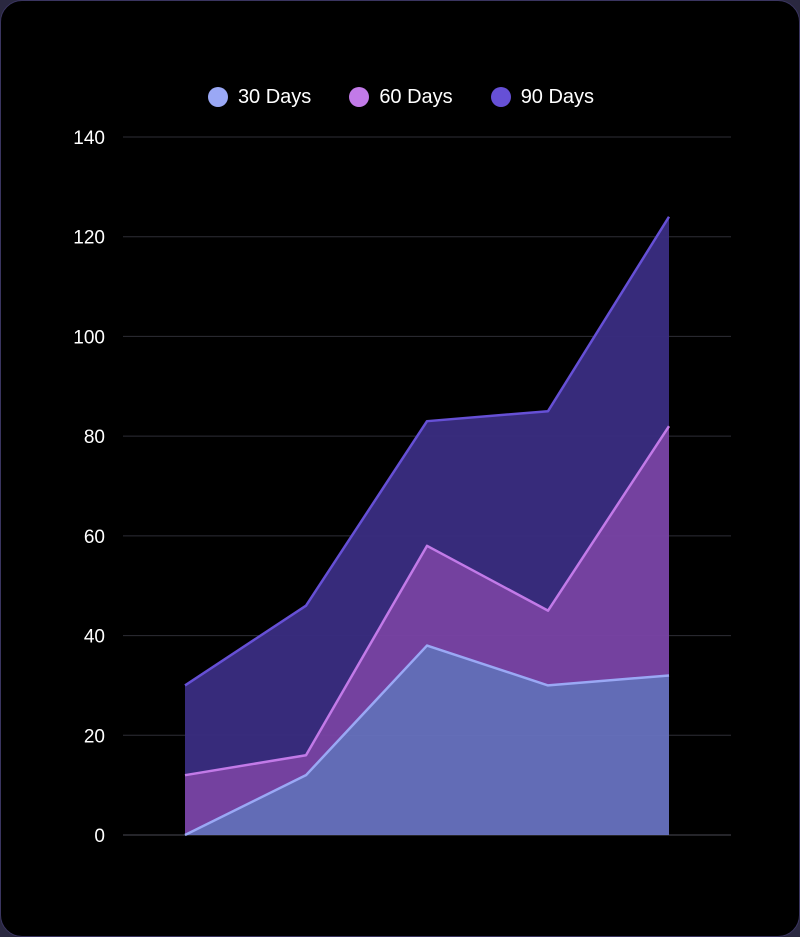  I want to click on legend-item-90-days: 90 Days, so click(542, 97).